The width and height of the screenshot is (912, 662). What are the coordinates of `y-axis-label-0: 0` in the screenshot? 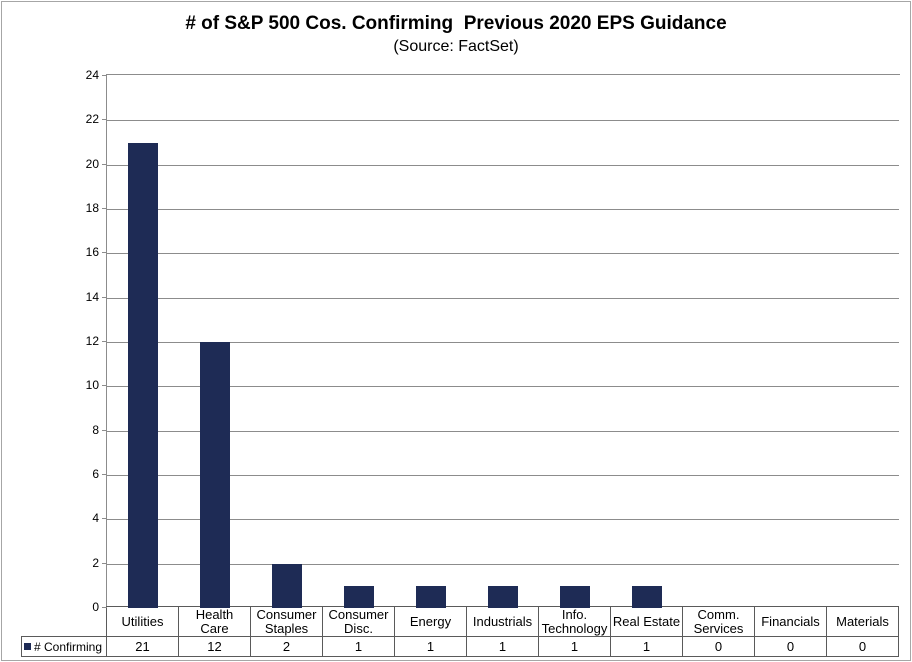 It's located at (95, 607).